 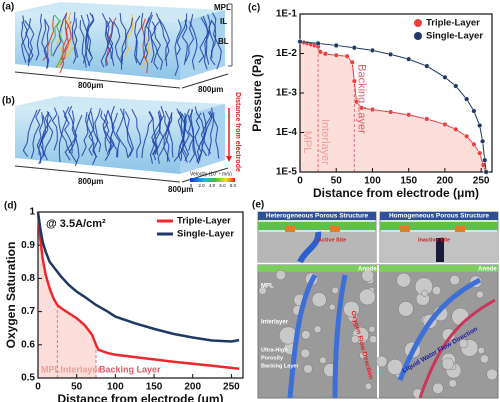 I want to click on direction-label: Distance from electrode, so click(x=237, y=132).